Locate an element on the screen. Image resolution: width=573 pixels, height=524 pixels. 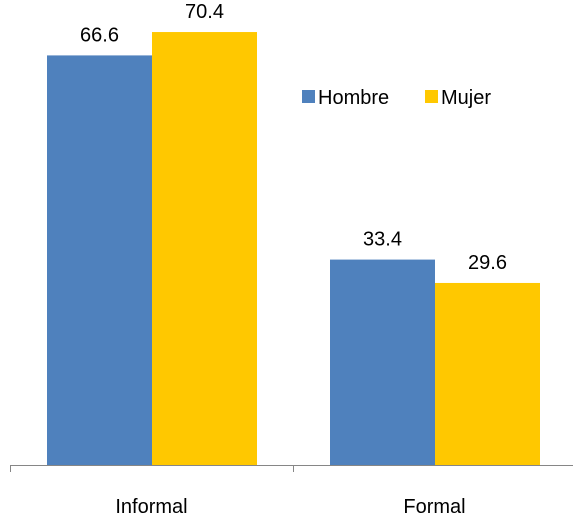
data-label-mujer-formal: 29.6 is located at coordinates (487, 263).